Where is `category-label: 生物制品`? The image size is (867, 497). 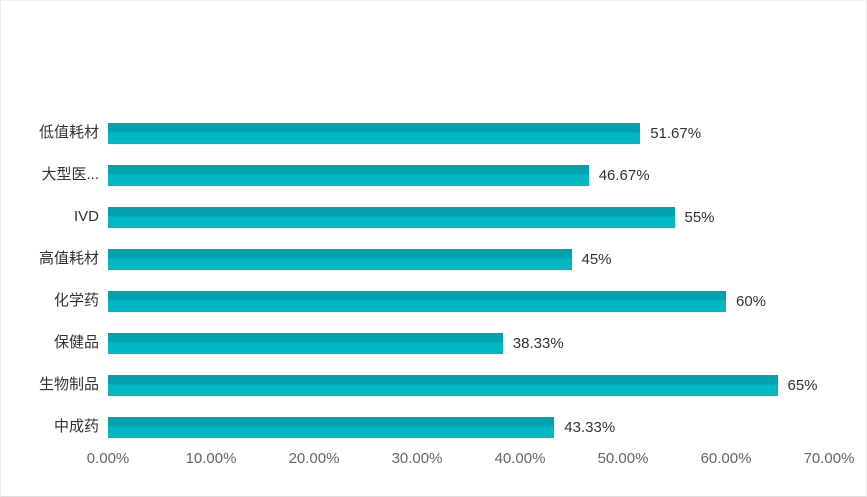
category-label: 生物制品 is located at coordinates (68, 384).